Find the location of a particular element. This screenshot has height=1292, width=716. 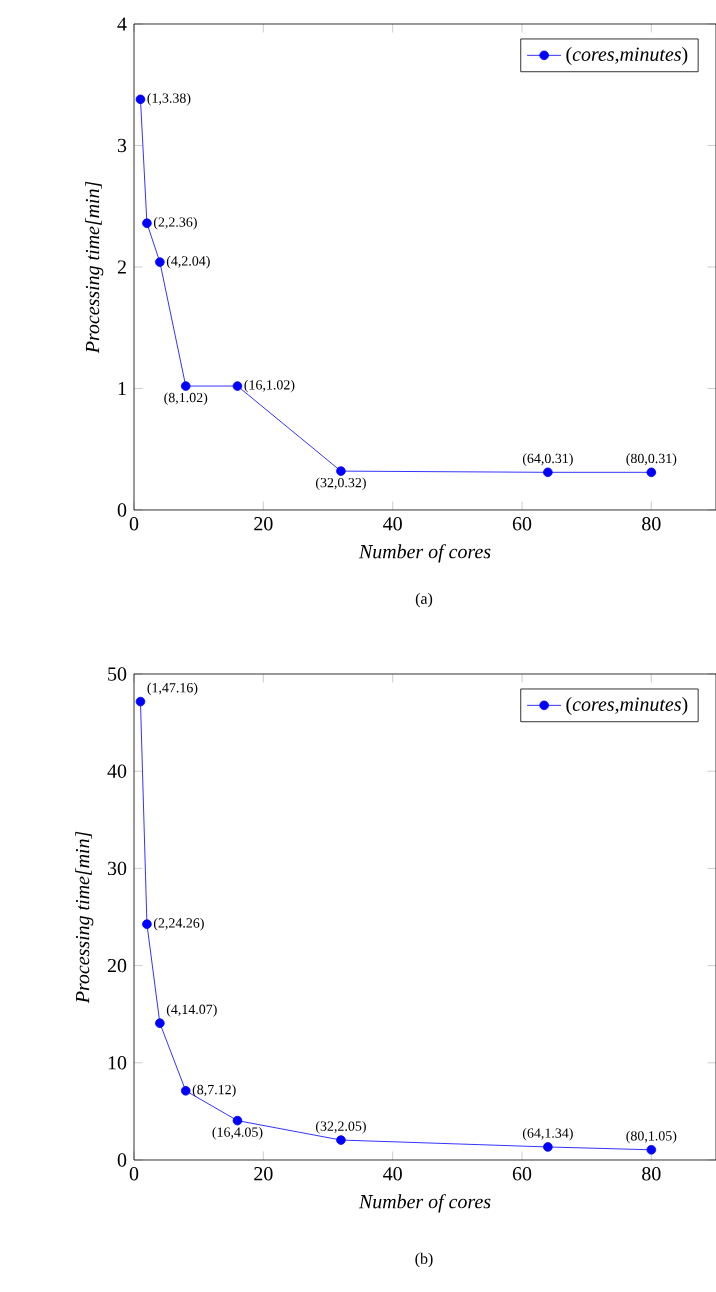

y-tick-label: 4 is located at coordinates (122, 24).